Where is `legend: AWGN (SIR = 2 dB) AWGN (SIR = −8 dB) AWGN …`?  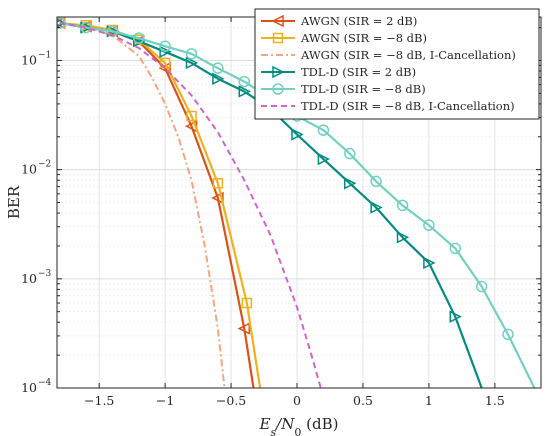
legend: AWGN (SIR = 2 dB) AWGN (SIR = −8 dB) AWGN … is located at coordinates (397, 64).